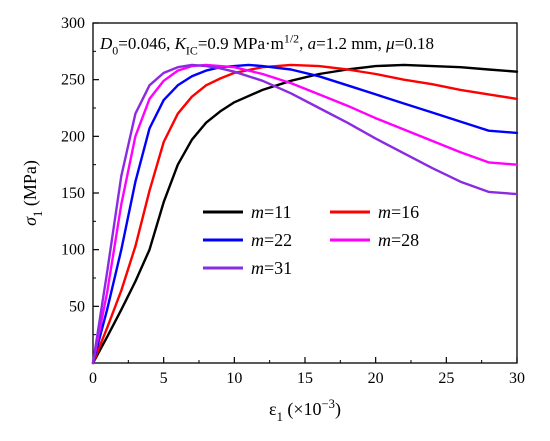 The image size is (550, 441). I want to click on parameter-annotation-text-part: μ, so click(390, 43).